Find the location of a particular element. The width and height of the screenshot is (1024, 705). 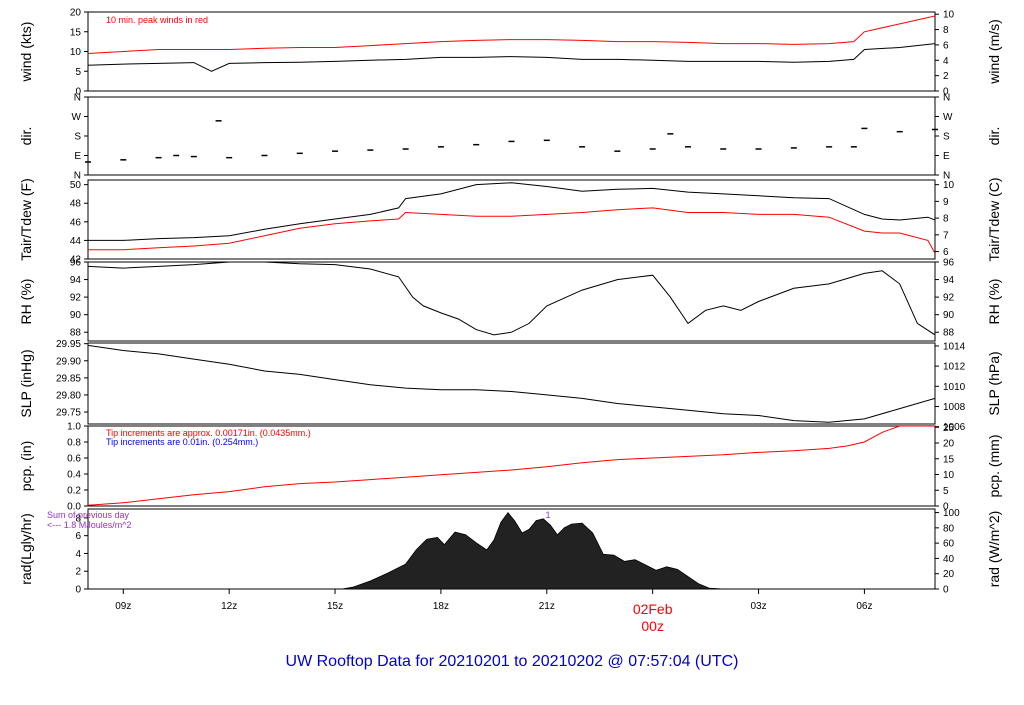

rad-annotation: <--- 1.8 MJoules/m^2 is located at coordinates (89, 525).